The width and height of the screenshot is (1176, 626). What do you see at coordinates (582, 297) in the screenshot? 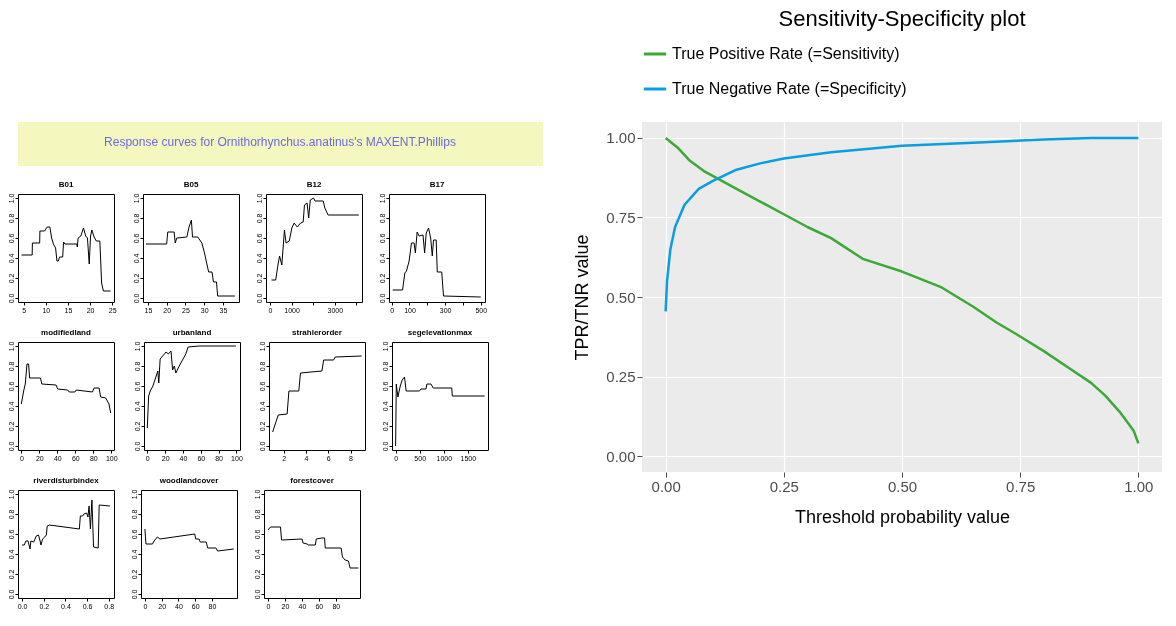
I see `y-axis-title: TPR/TNR value` at bounding box center [582, 297].